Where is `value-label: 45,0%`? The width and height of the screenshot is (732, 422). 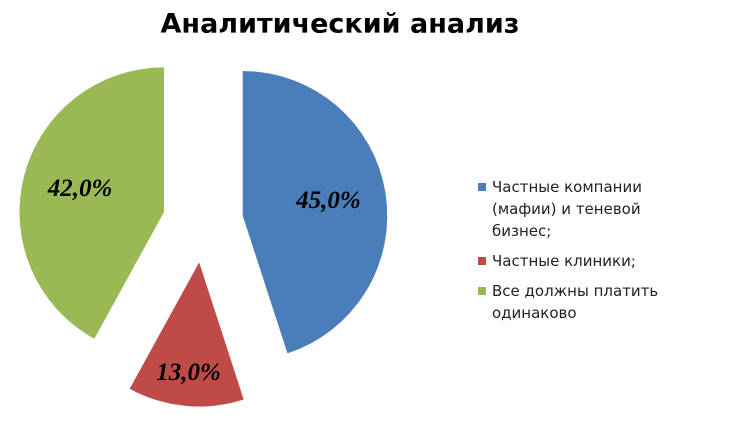 value-label: 45,0% is located at coordinates (328, 200).